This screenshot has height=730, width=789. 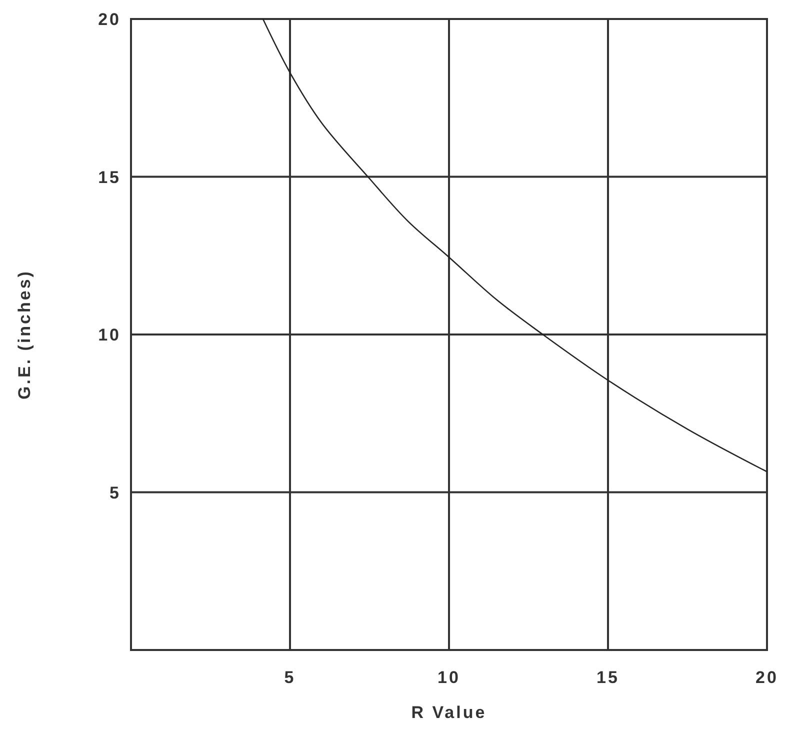 I want to click on x-tick-label: 20, so click(x=767, y=677).